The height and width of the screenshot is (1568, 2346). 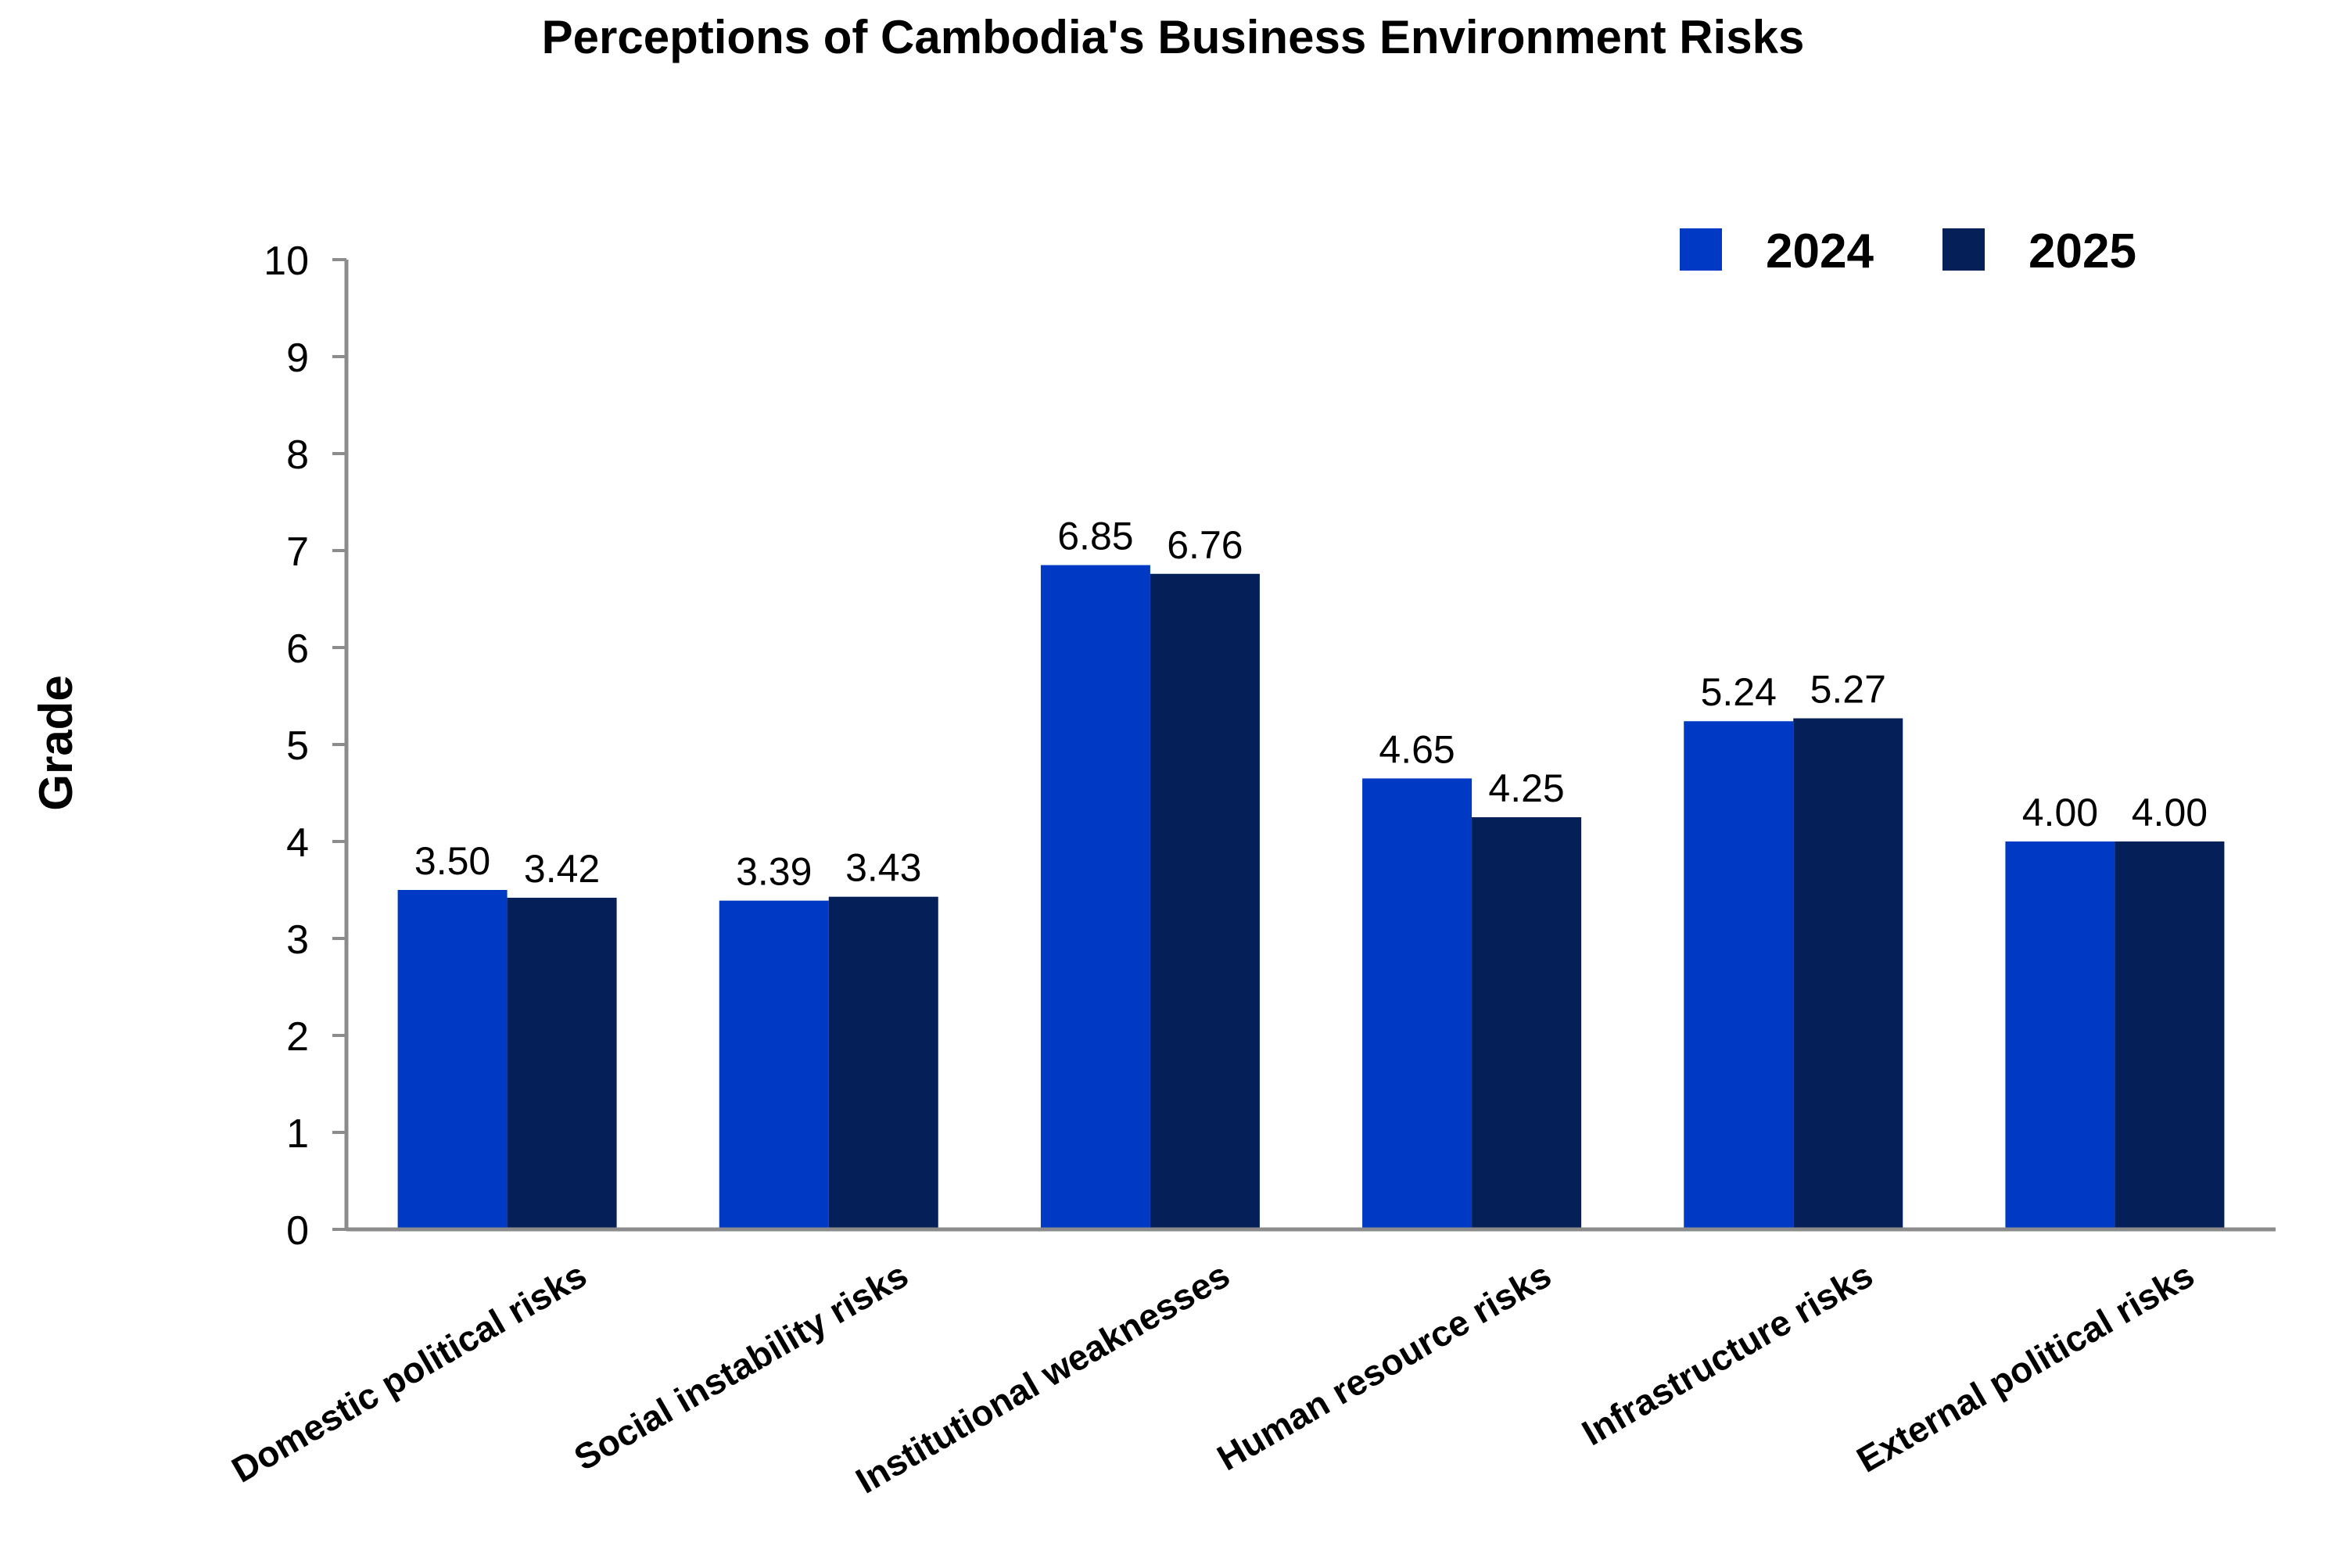 What do you see at coordinates (2026, 1367) in the screenshot?
I see `x-tick-label: External political risks` at bounding box center [2026, 1367].